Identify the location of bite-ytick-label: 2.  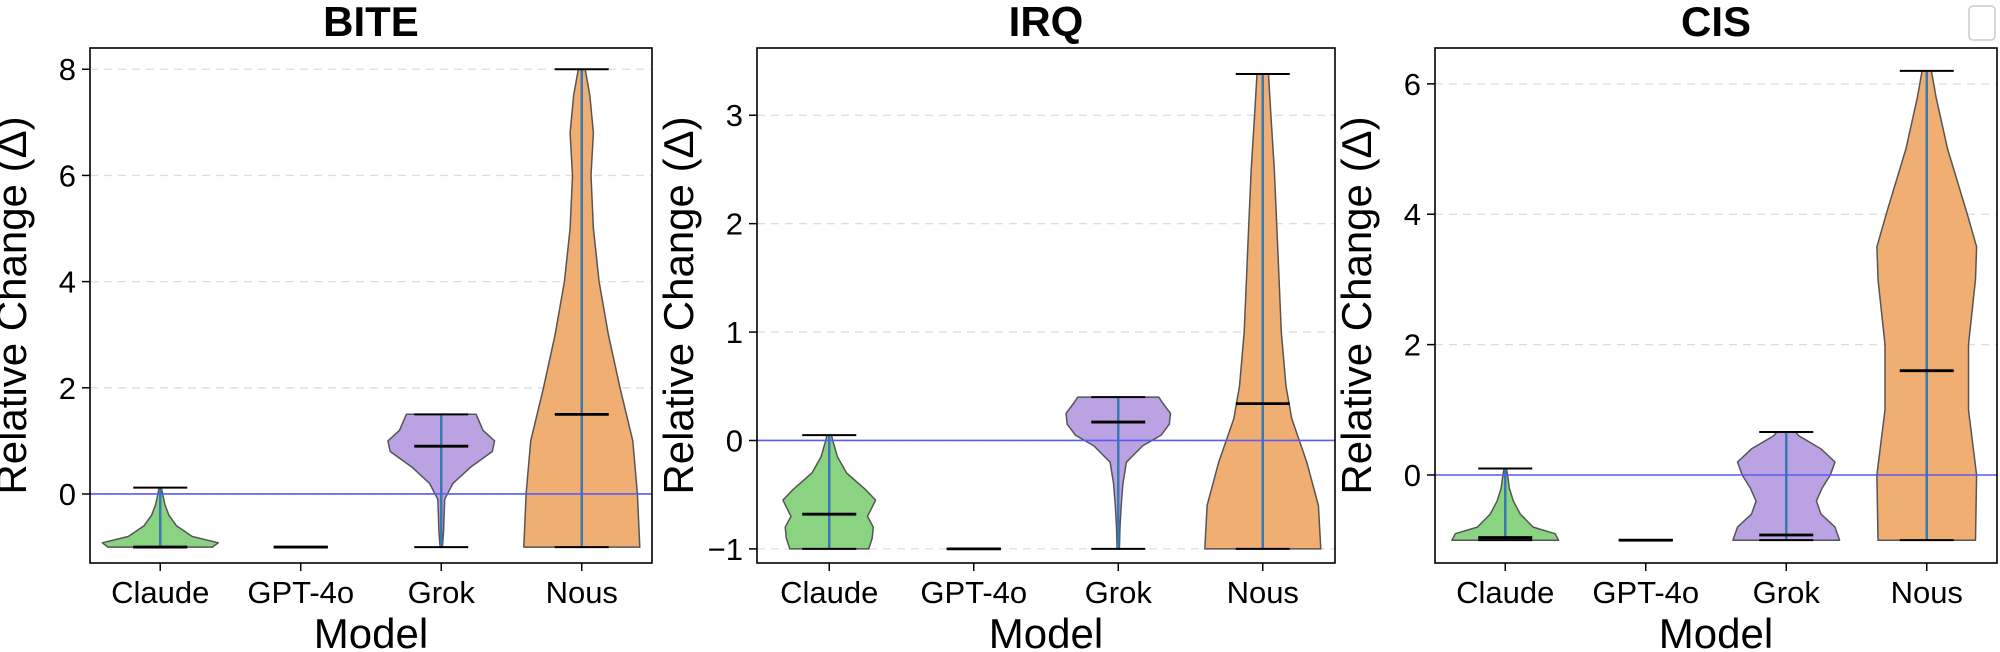
(67, 388).